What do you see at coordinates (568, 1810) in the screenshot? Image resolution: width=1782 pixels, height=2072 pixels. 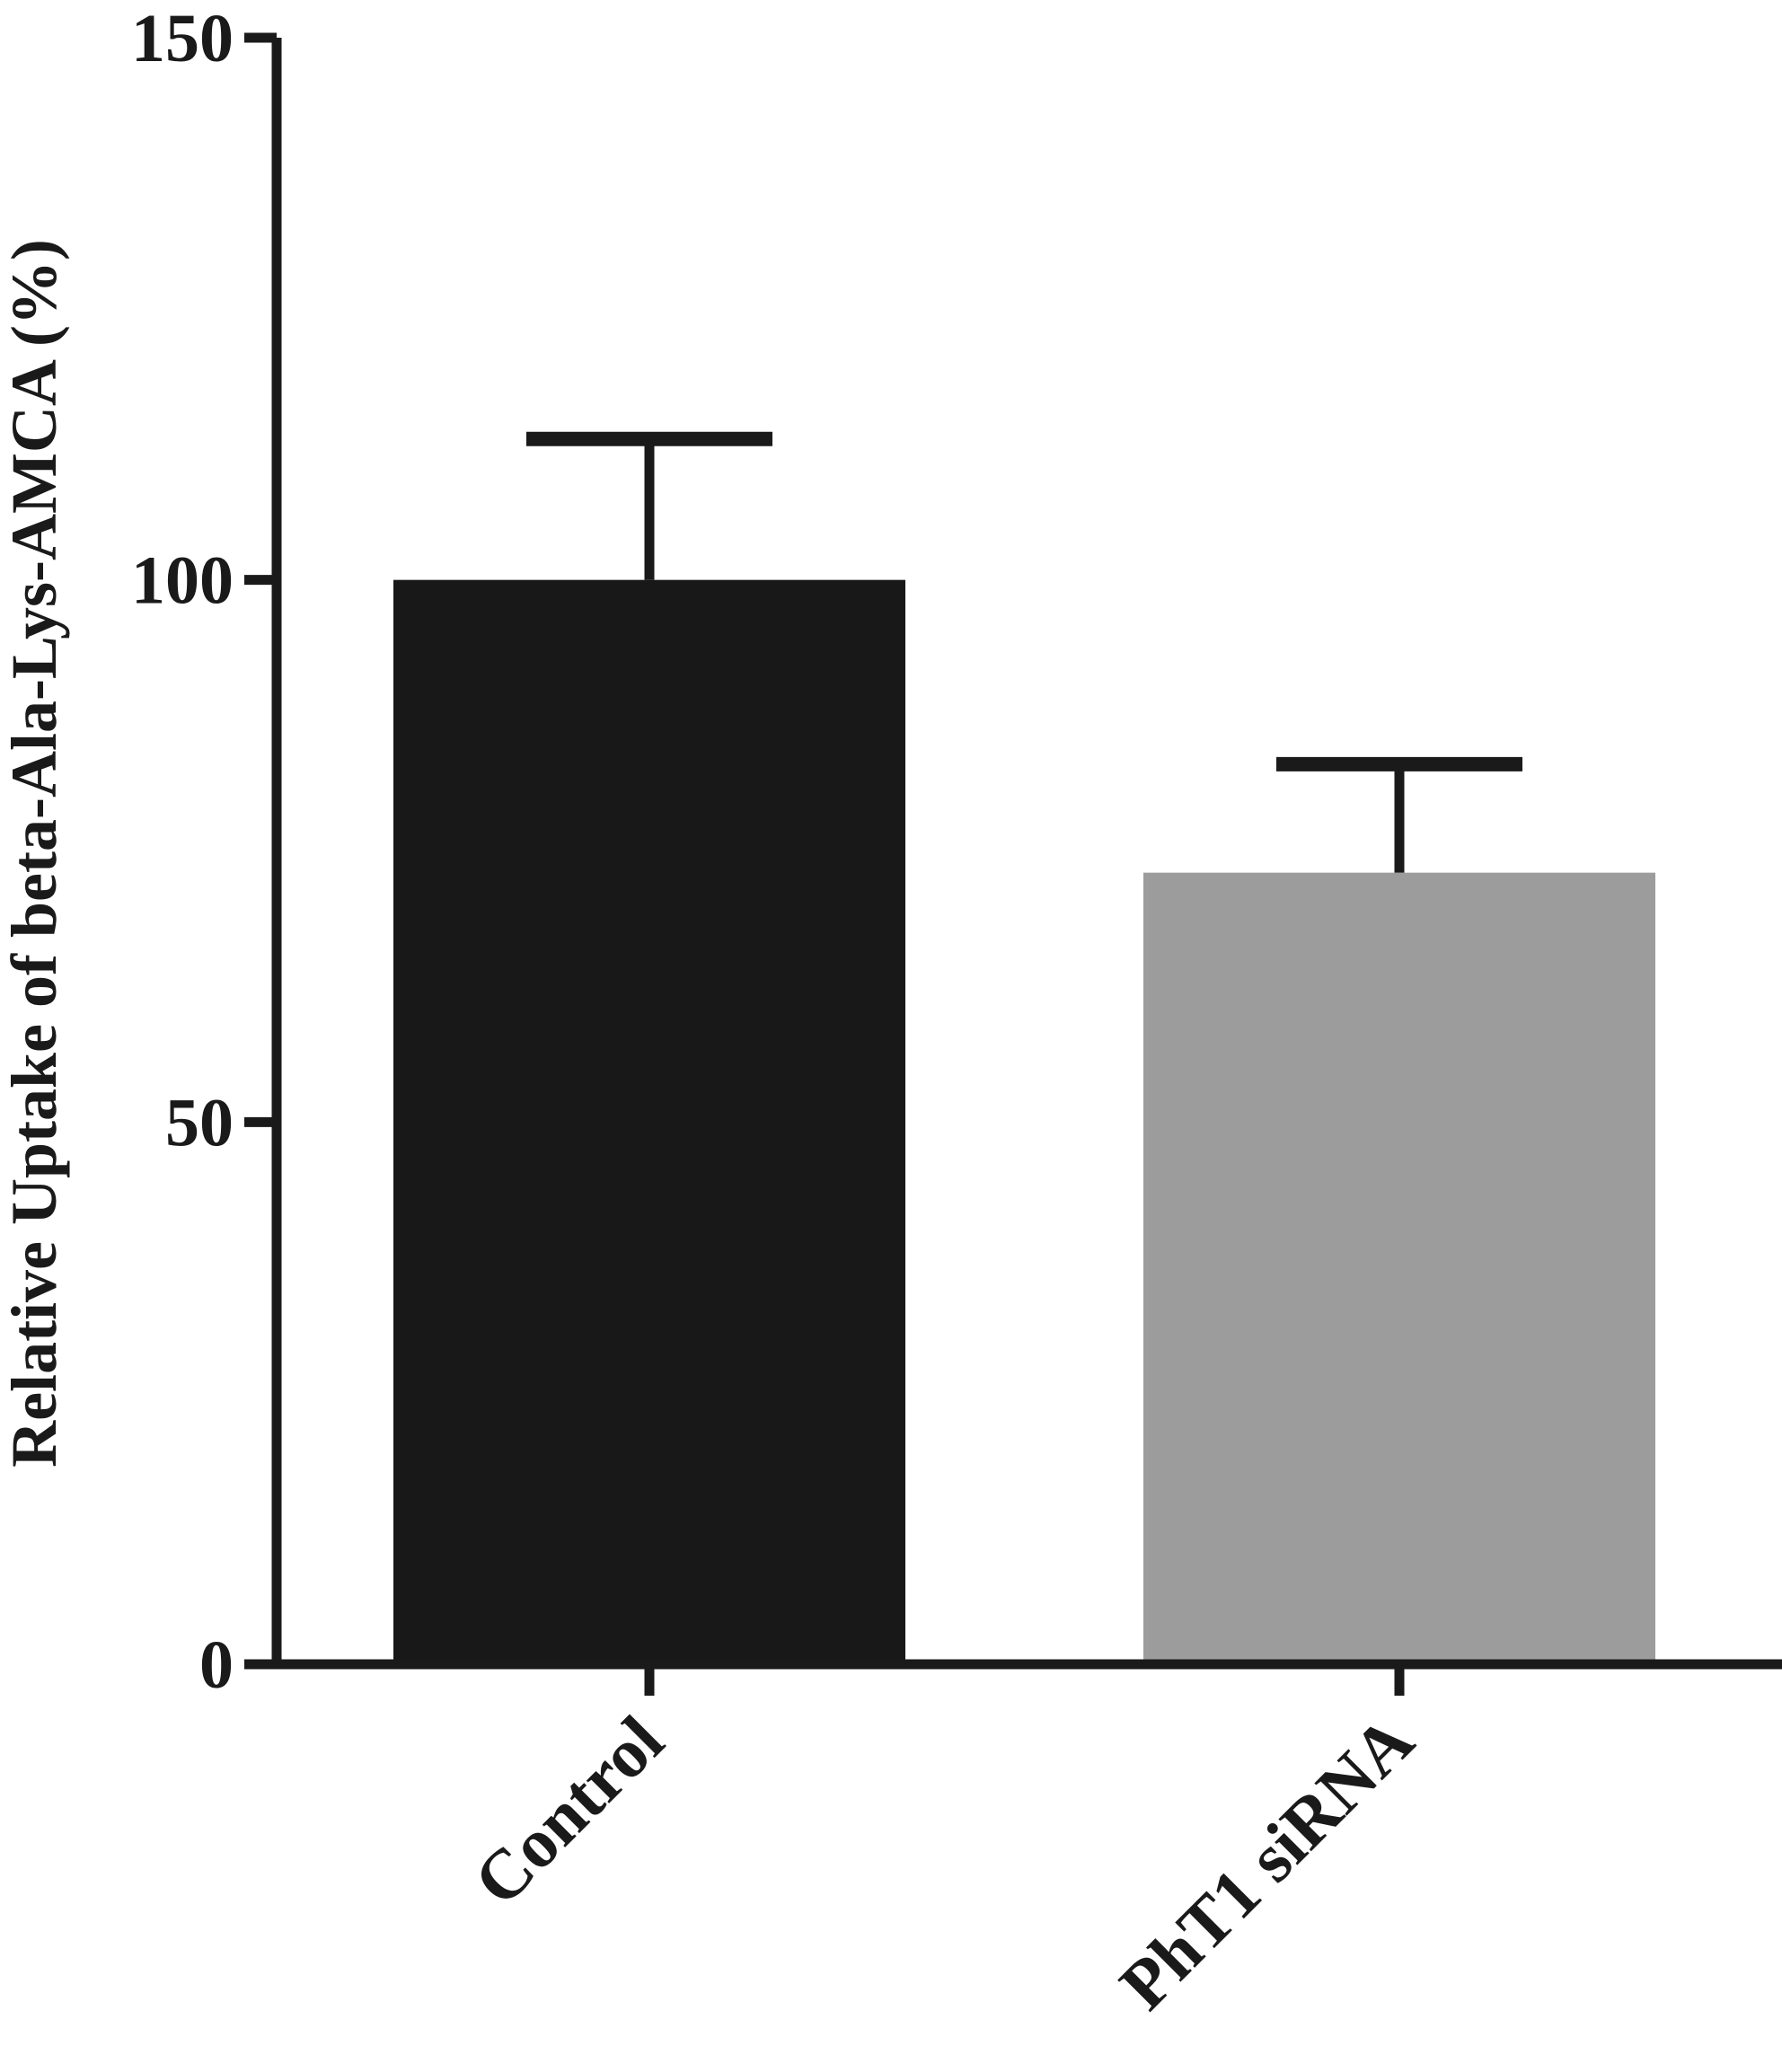 I see `x-tick-label: Control` at bounding box center [568, 1810].